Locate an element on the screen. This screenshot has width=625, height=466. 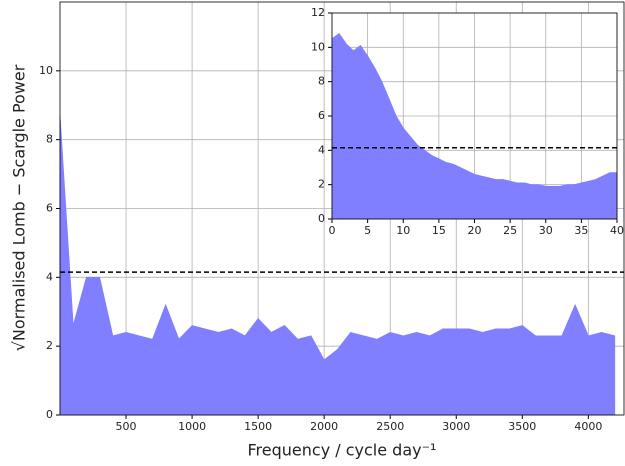
x-tick-label: 25 is located at coordinates (510, 230).